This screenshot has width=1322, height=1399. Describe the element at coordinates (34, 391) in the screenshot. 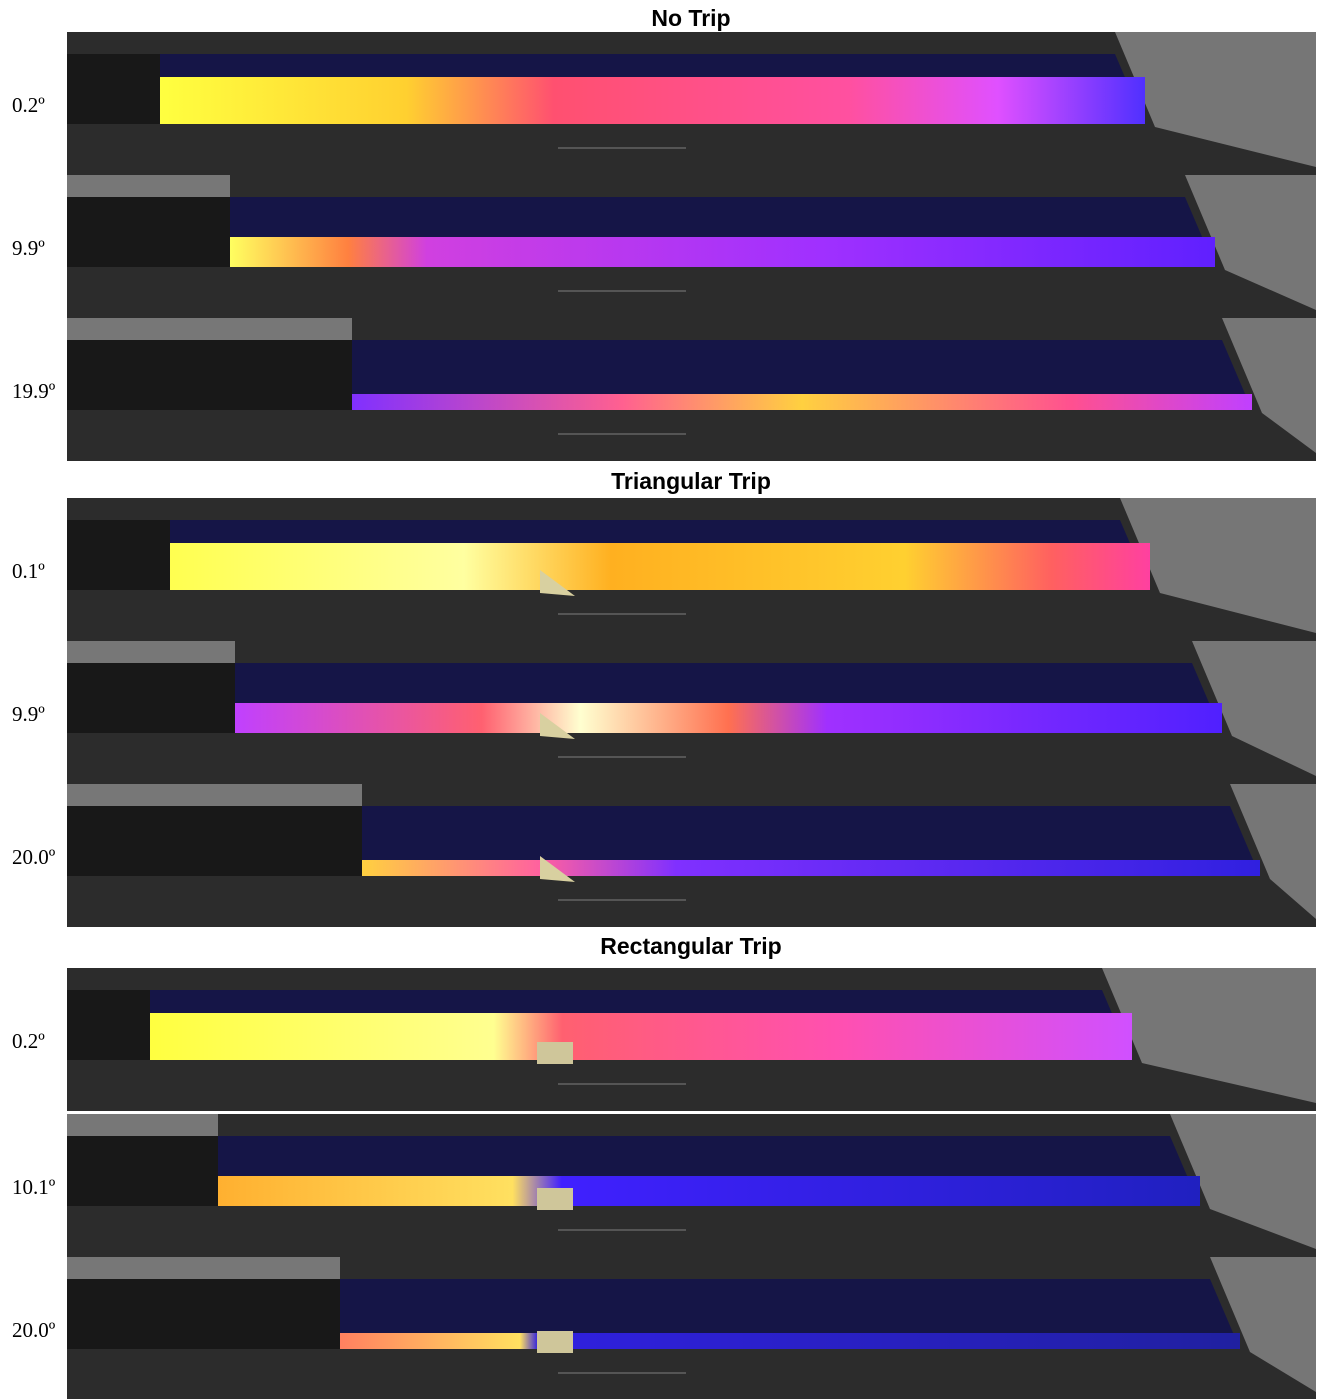

I see `angle-label: 19.9º` at that location.